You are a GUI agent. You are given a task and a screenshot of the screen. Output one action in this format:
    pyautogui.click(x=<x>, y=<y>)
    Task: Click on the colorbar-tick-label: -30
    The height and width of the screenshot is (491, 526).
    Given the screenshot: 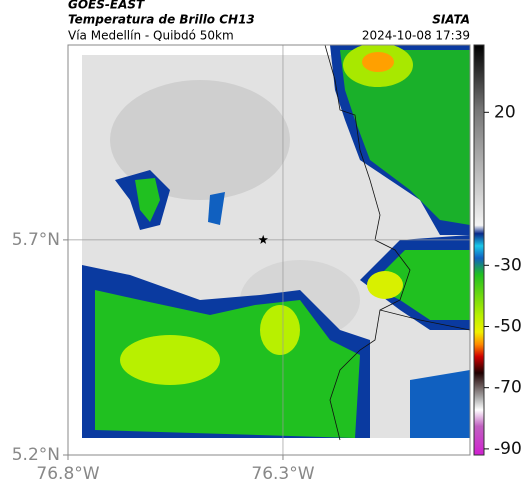 What is the action you would take?
    pyautogui.click(x=508, y=265)
    